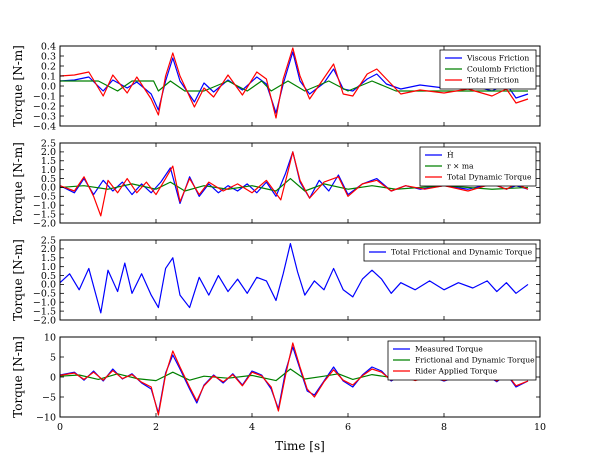 The image size is (600, 463). What do you see at coordinates (444, 427) in the screenshot?
I see `x-tick-label: 8` at bounding box center [444, 427].